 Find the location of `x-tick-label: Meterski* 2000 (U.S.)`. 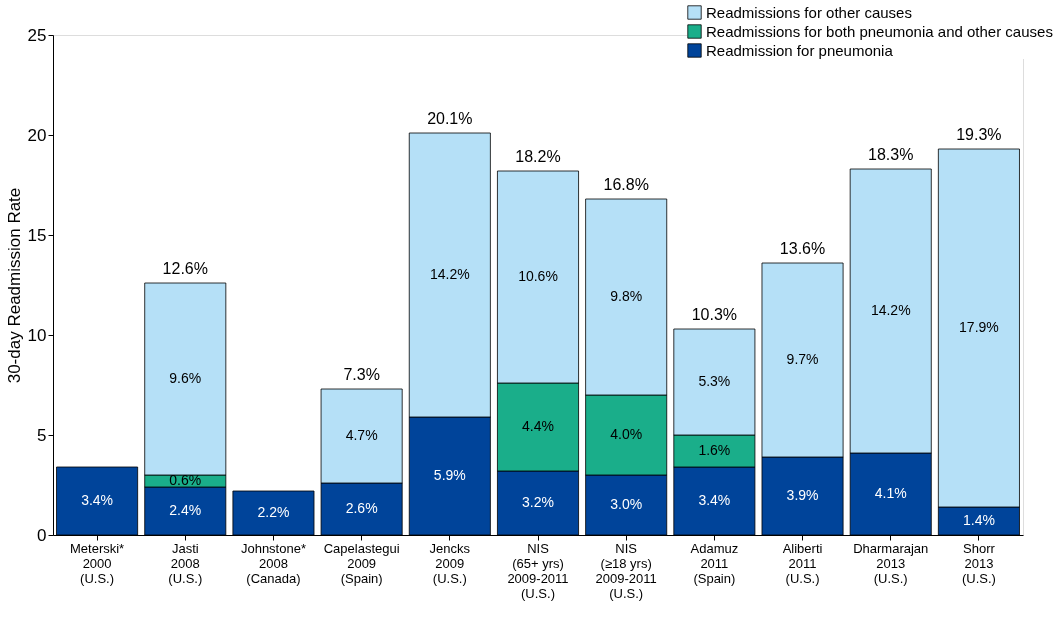

x-tick-label: Meterski* 2000 (U.S.) is located at coordinates (97, 563).